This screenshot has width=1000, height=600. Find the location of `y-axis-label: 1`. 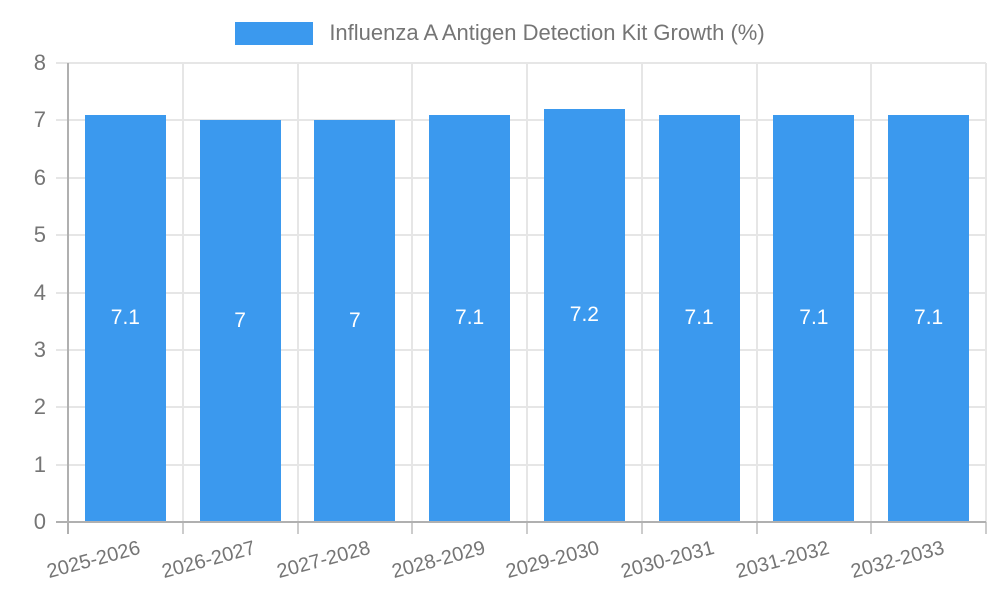

y-axis-label: 1 is located at coordinates (39, 464).